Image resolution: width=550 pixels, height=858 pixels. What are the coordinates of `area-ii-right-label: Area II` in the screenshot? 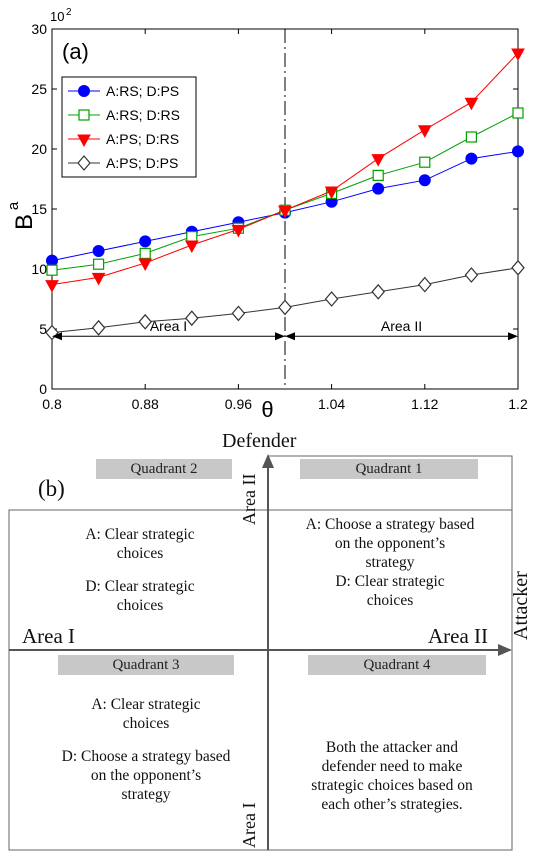 It's located at (458, 636).